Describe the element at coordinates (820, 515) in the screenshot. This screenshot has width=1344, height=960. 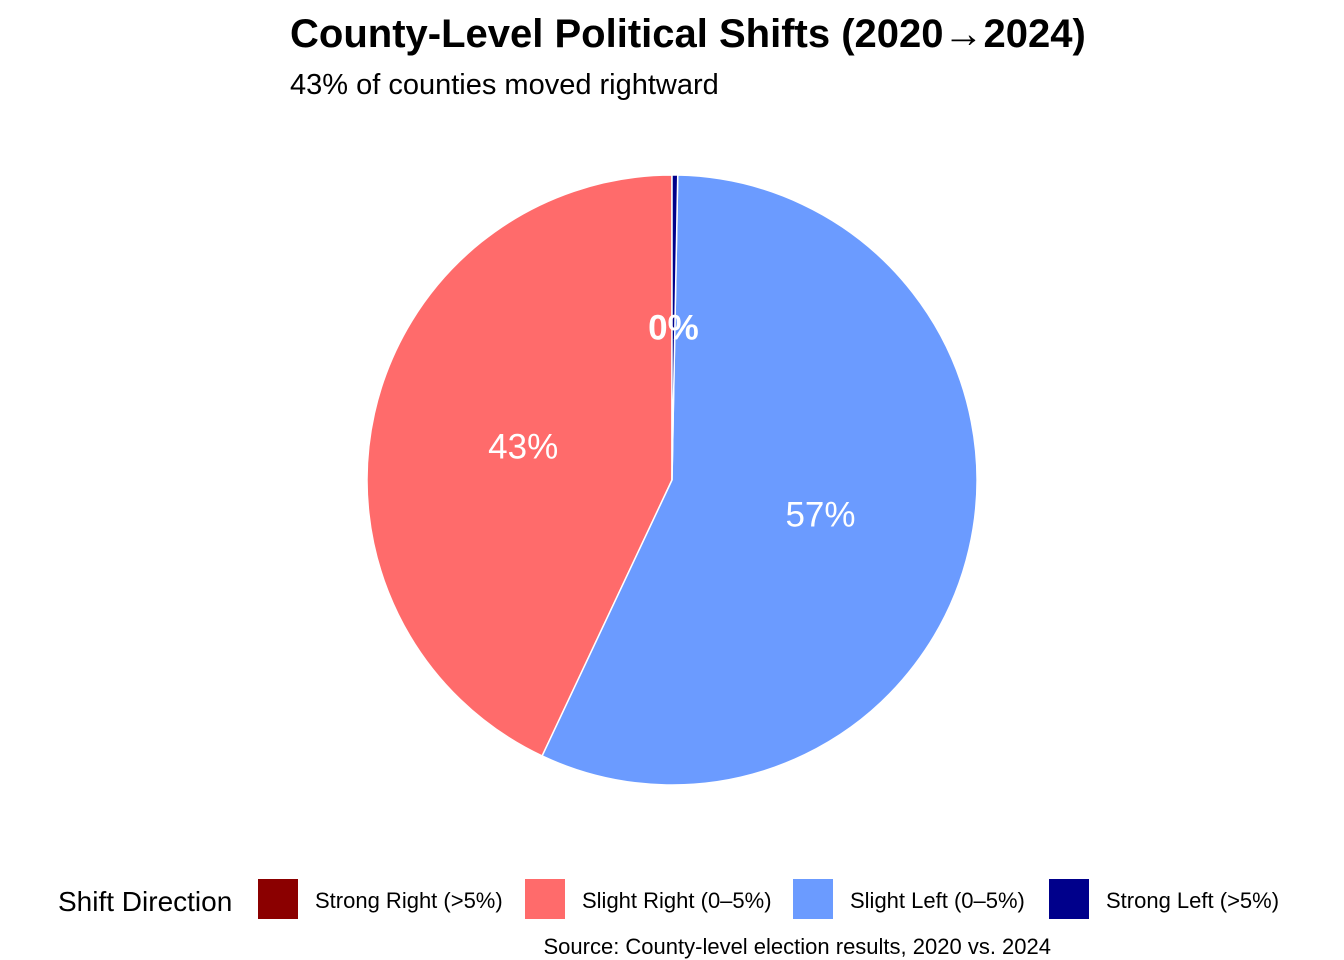
I see `slice-label-2: 57%` at that location.